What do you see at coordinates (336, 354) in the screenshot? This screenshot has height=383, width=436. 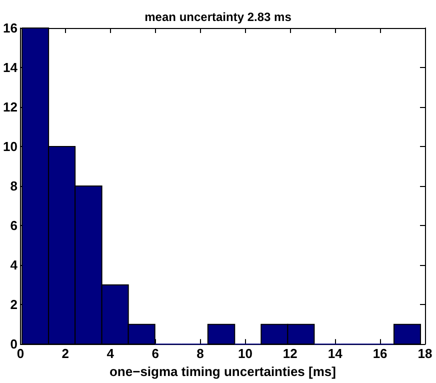 I see `x-tick-label: 14` at bounding box center [336, 354].